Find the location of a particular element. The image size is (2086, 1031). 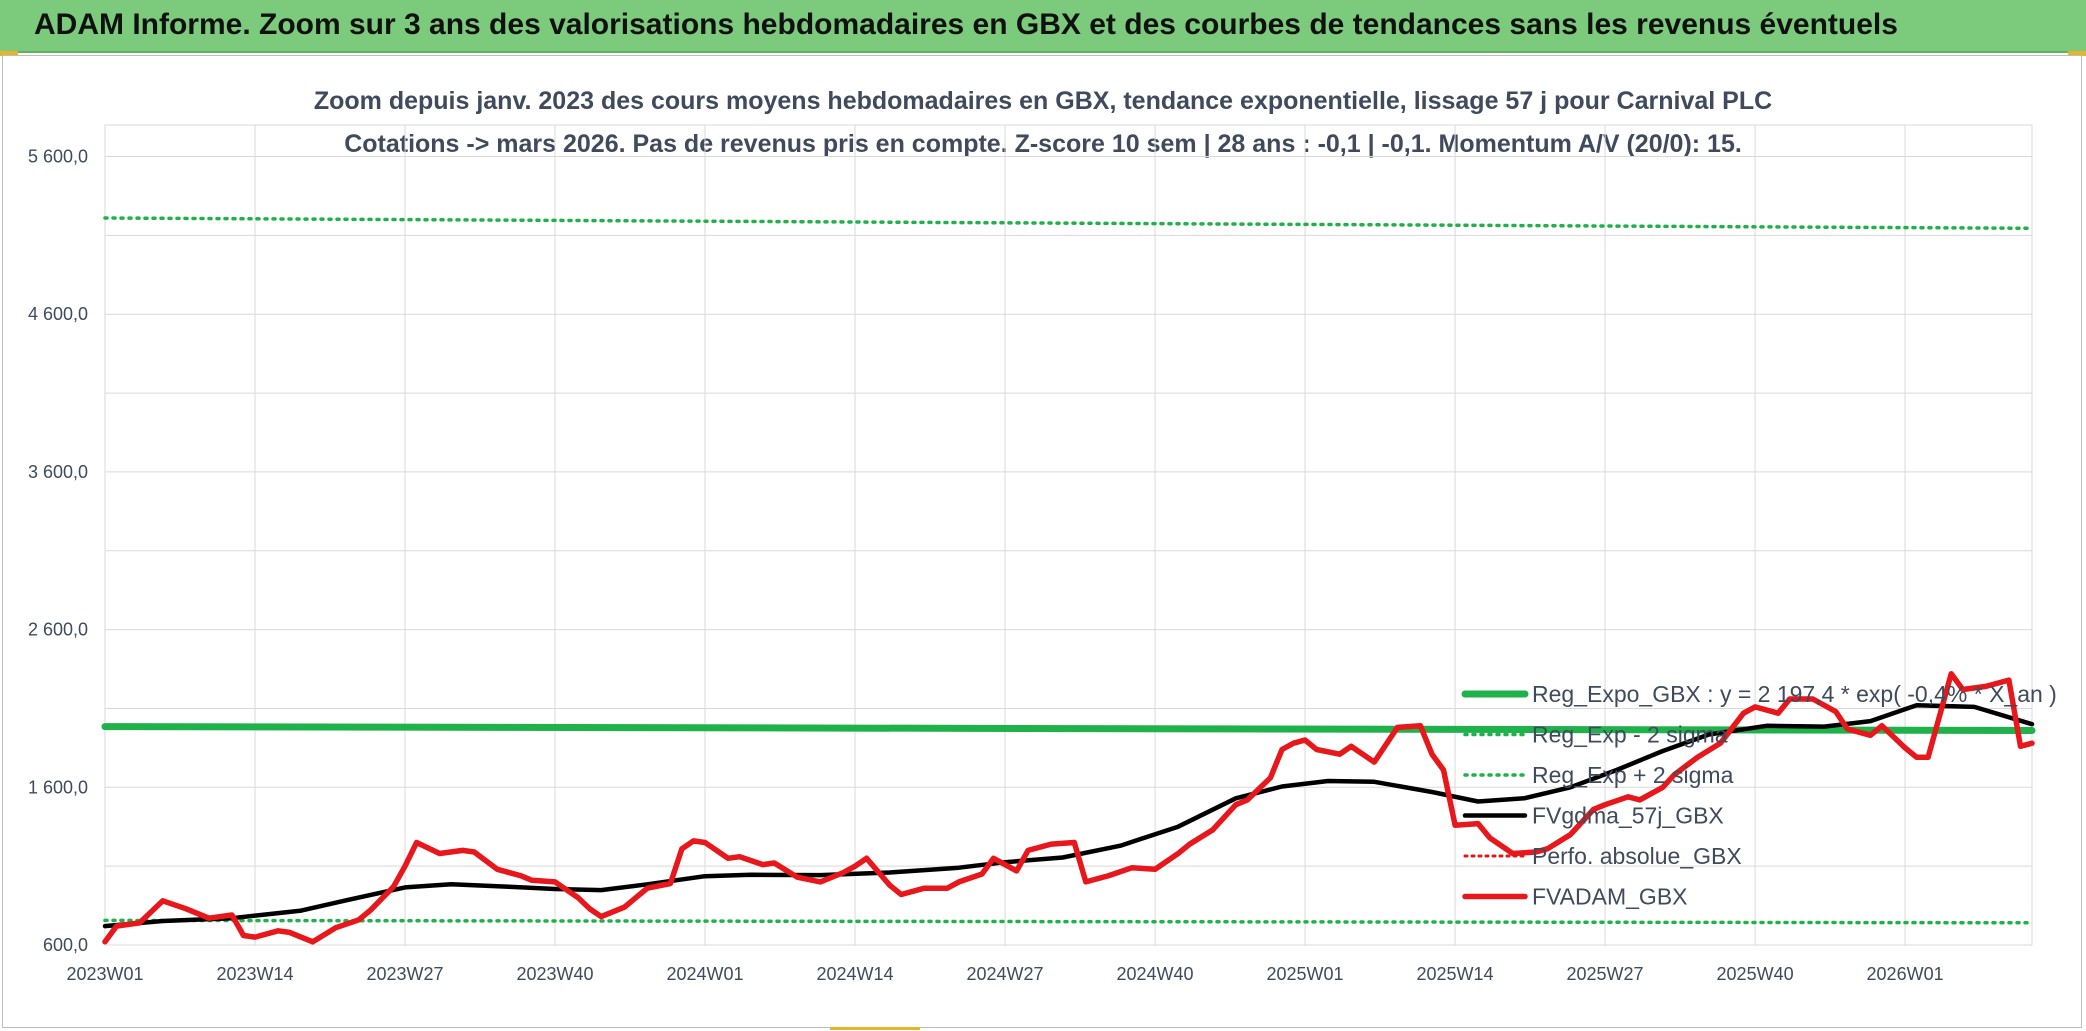

x-tick-label: 2023W14 is located at coordinates (254, 974).